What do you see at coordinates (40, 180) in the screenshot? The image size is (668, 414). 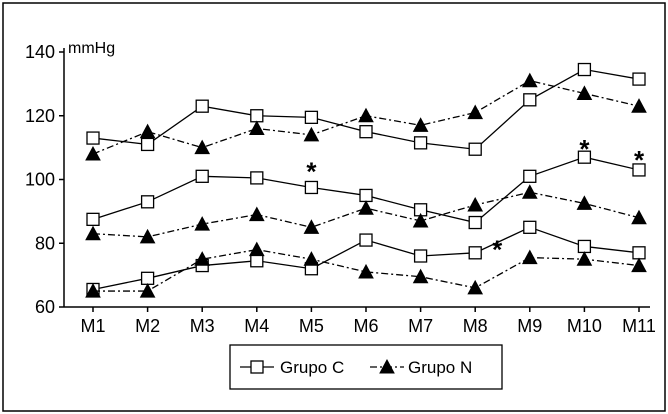 I see `y-tick-label: 100` at bounding box center [40, 180].